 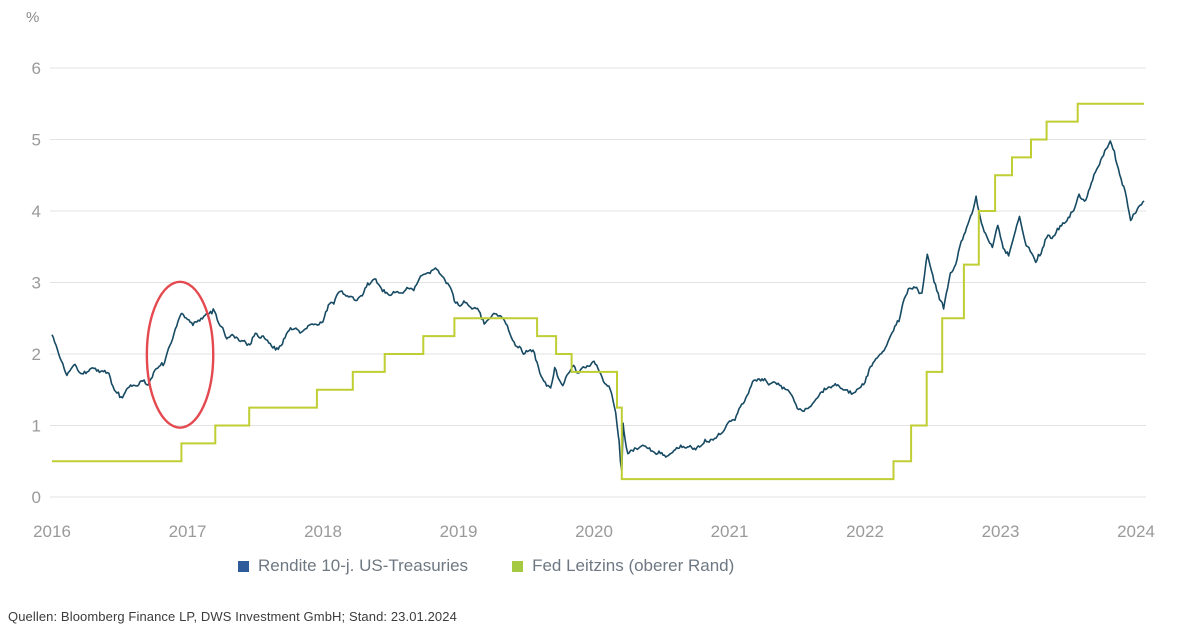 What do you see at coordinates (1001, 531) in the screenshot?
I see `x-tick-label: 2023` at bounding box center [1001, 531].